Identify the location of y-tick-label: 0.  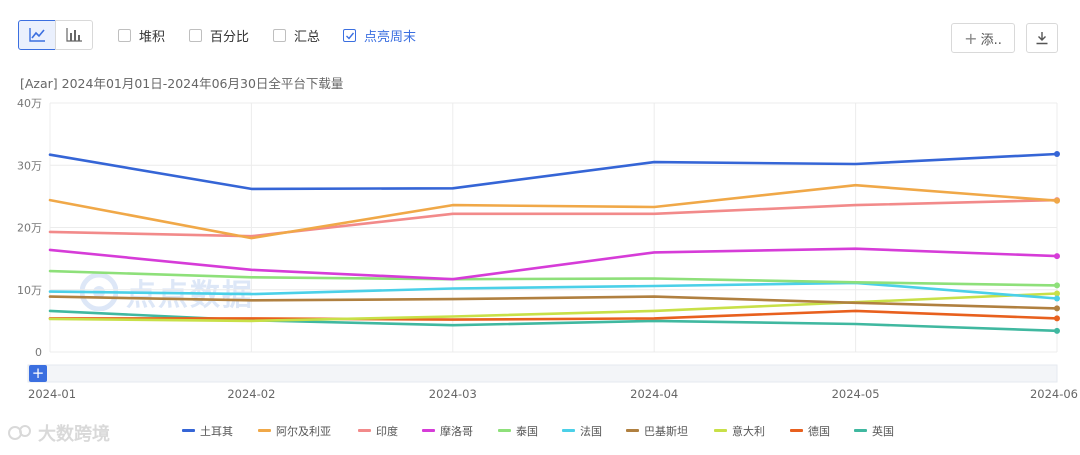
(38, 352).